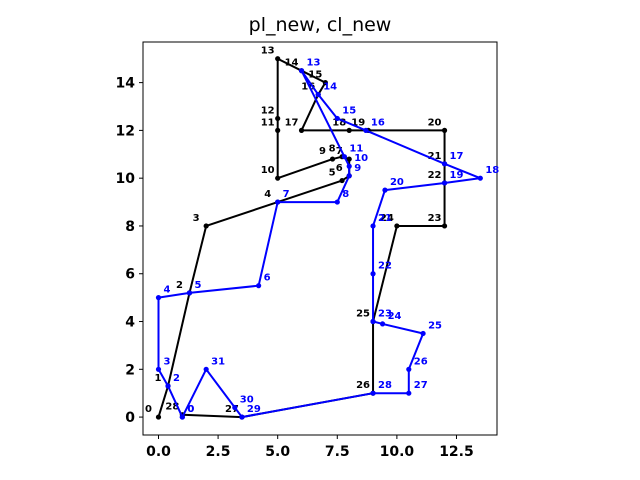 Image resolution: width=640 pixels, height=480 pixels. I want to click on series-0-point-label: 3, so click(196, 218).